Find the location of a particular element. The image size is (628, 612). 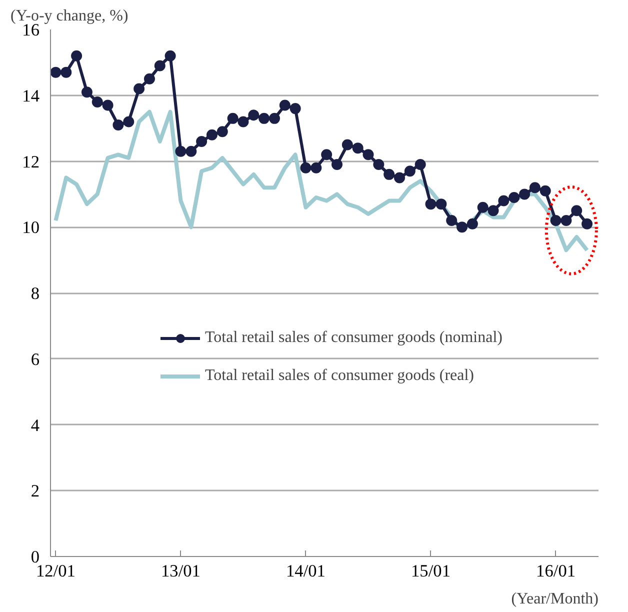

y-tick-label: 8 is located at coordinates (35, 293).